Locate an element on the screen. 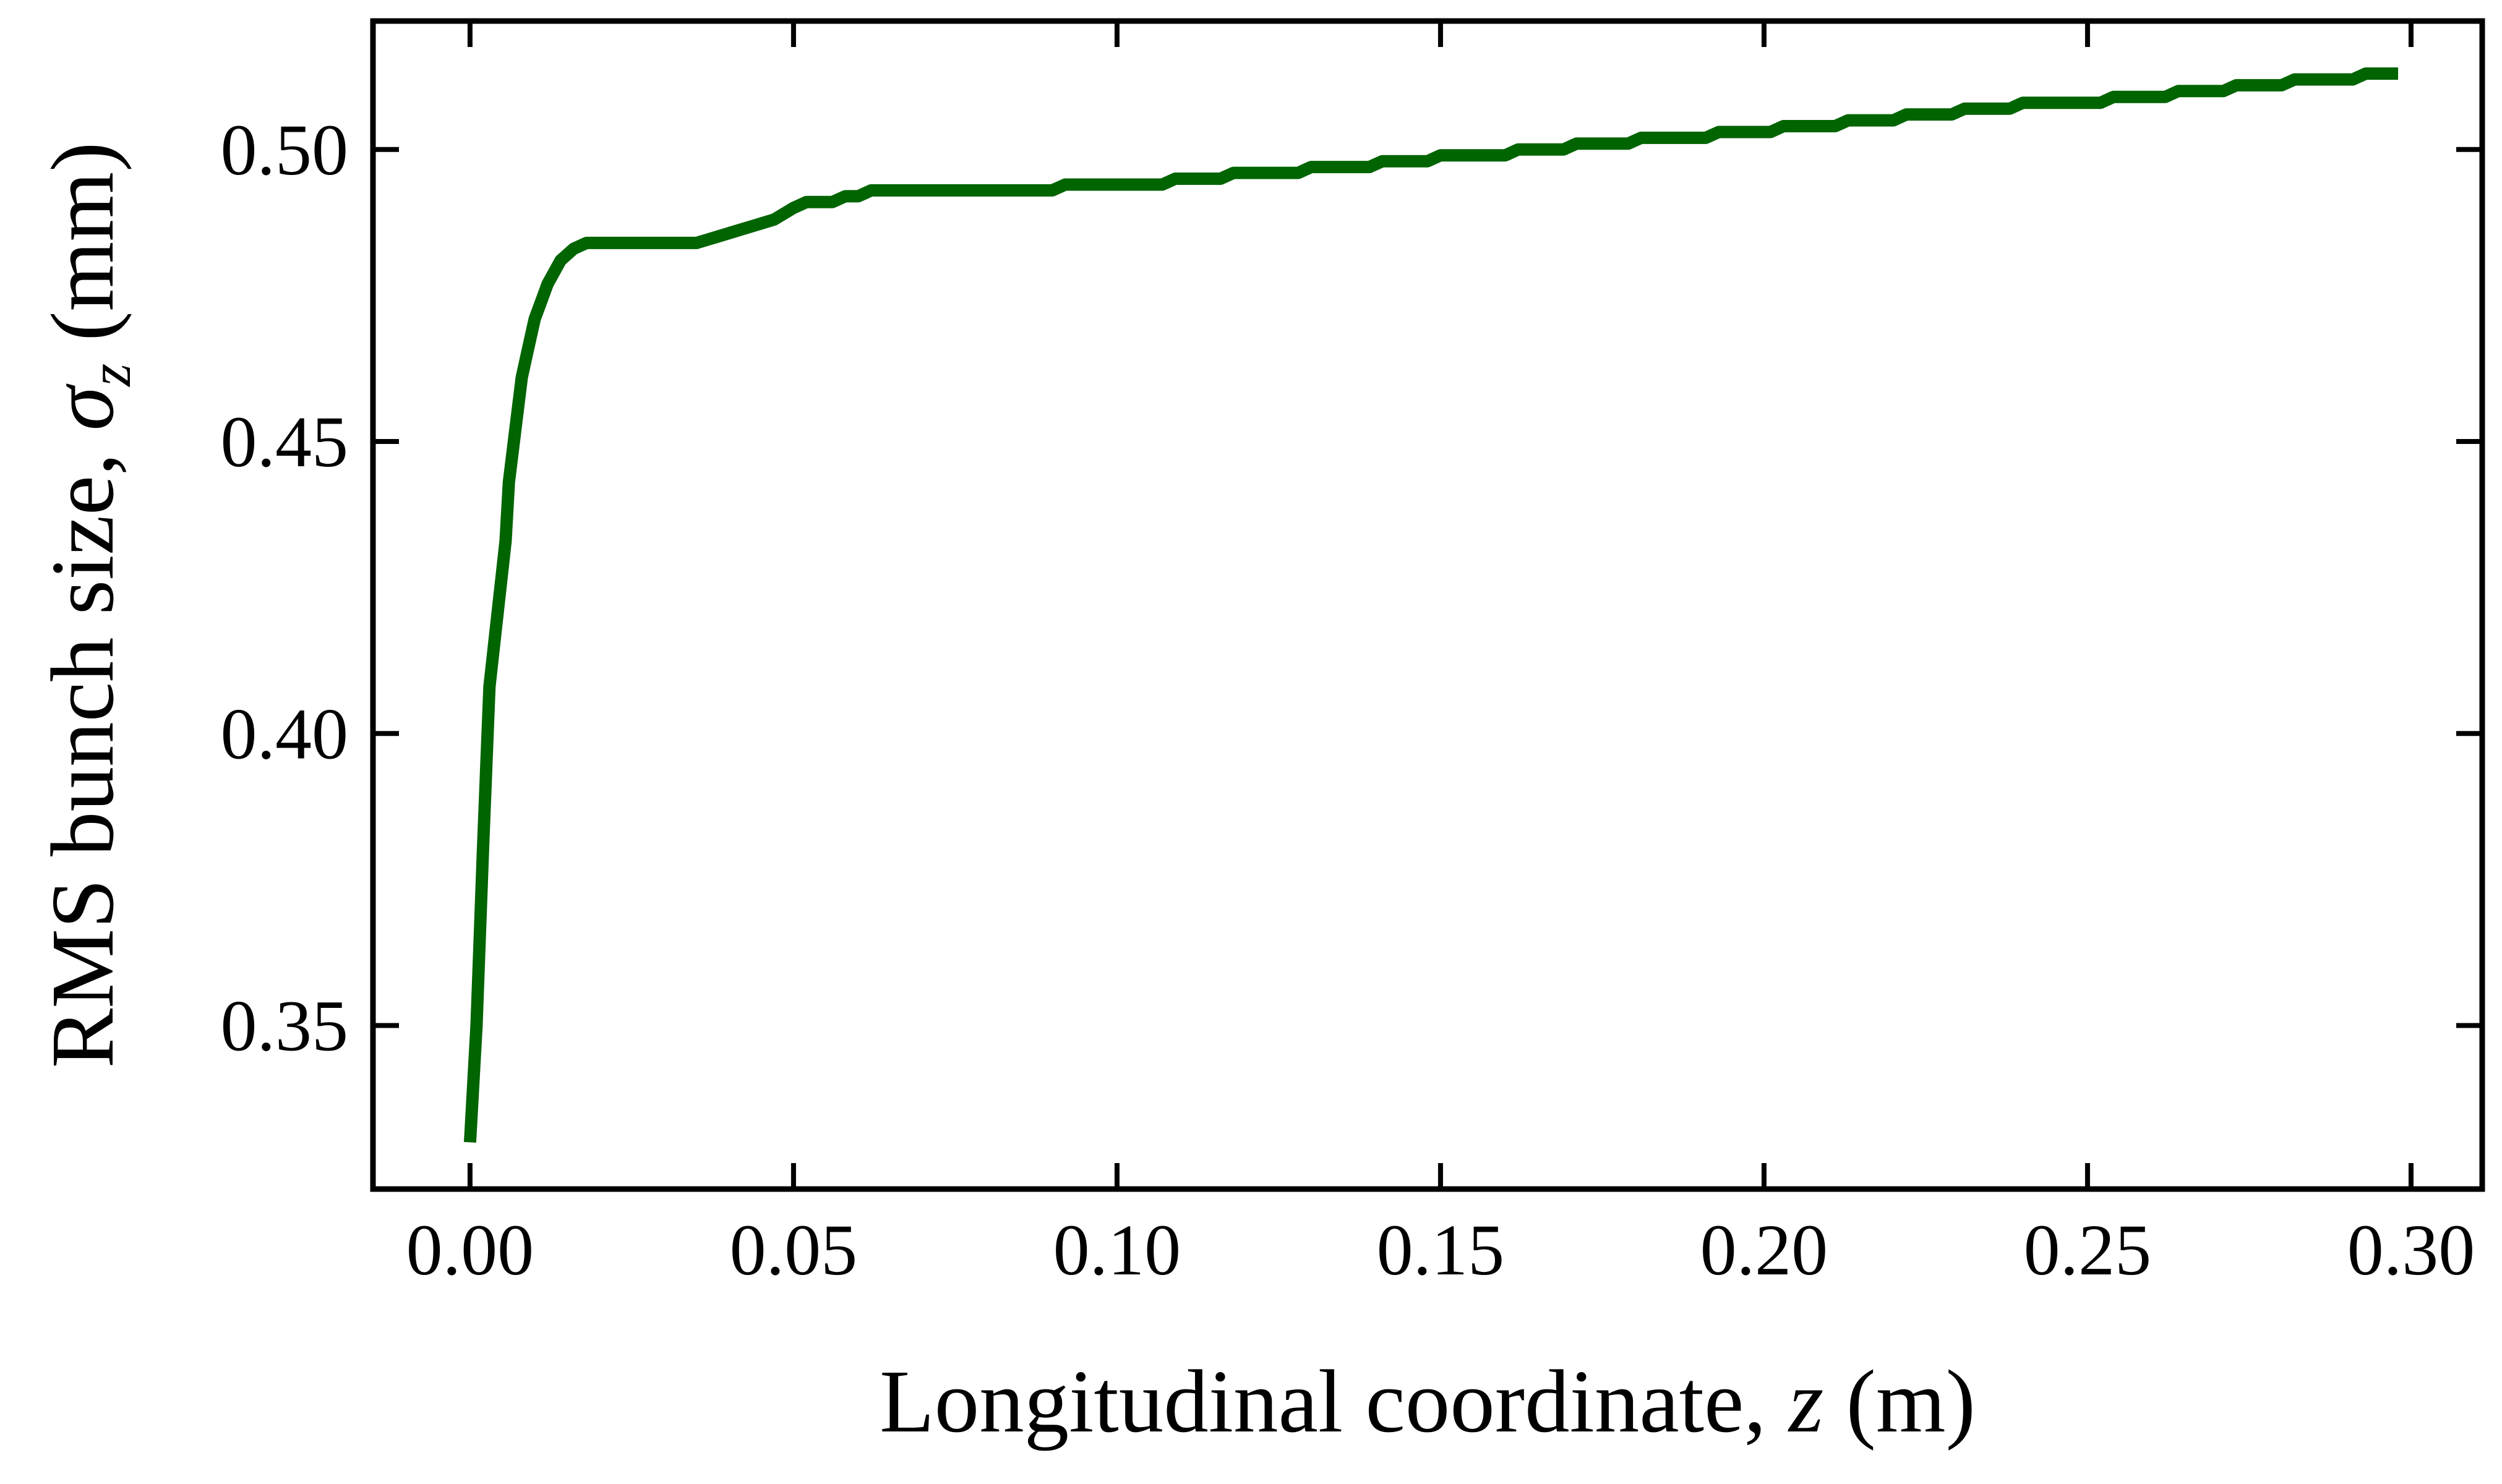 The image size is (2502, 1484). y-axis-title-var: σ is located at coordinates (83, 406).